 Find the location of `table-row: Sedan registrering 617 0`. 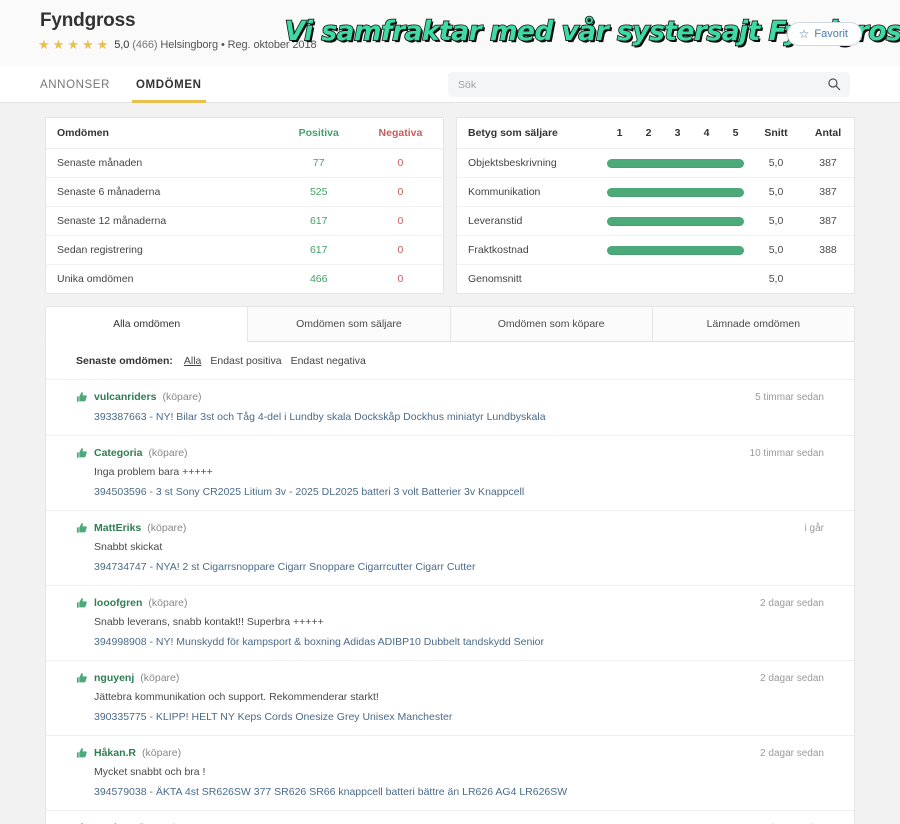

table-row: Sedan registrering 617 0 is located at coordinates (244, 250).